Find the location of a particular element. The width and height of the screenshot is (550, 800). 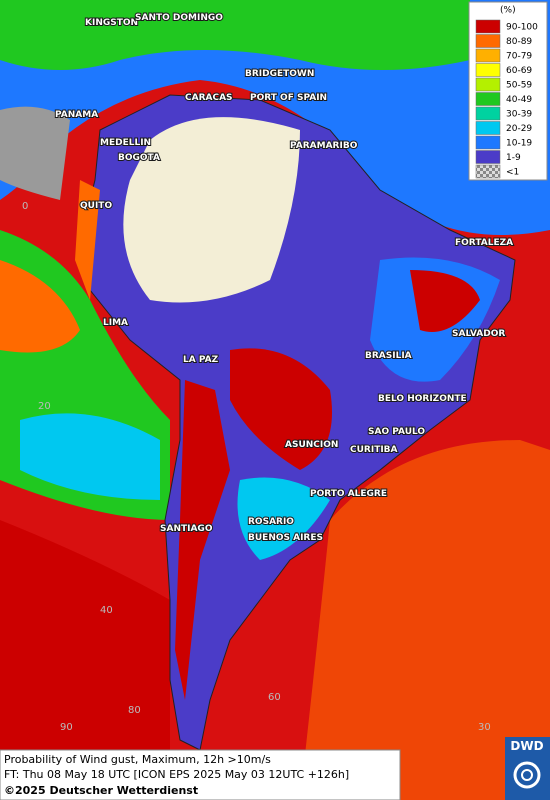

grid-label: 90 is located at coordinates (66, 727).